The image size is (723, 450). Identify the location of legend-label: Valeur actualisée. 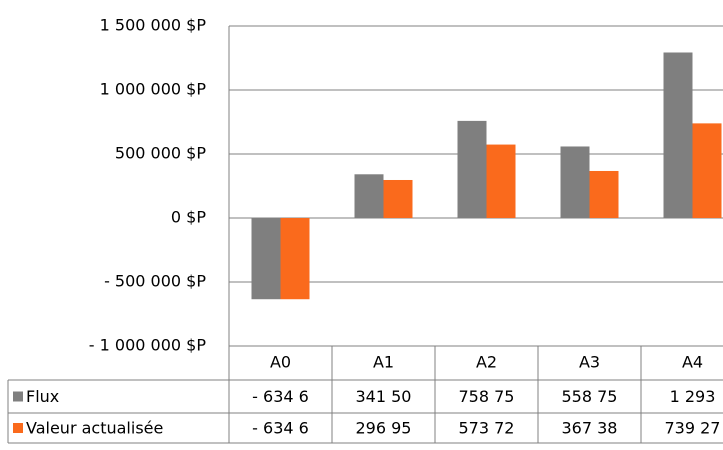
(94, 428).